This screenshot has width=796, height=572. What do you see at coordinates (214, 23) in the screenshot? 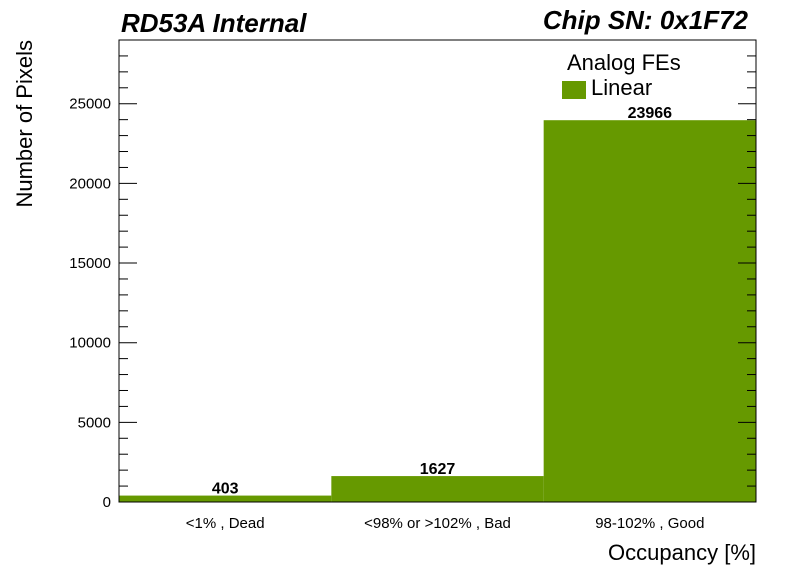
I see `chart-header-left: RD53A Internal` at bounding box center [214, 23].